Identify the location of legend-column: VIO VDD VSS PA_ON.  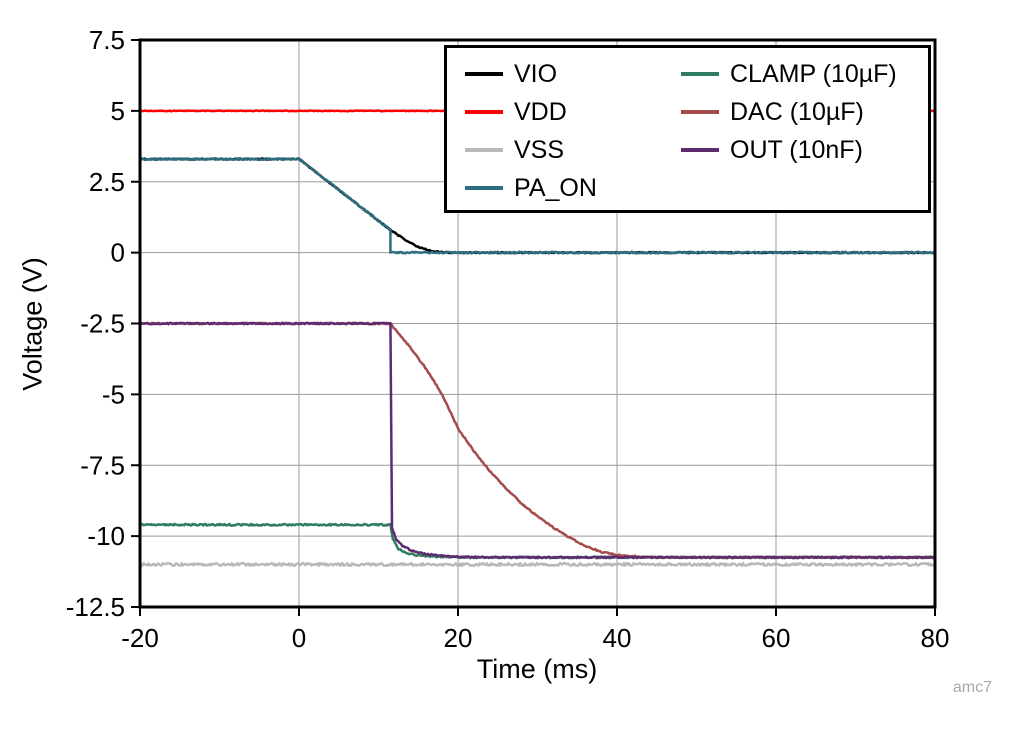
(573, 132).